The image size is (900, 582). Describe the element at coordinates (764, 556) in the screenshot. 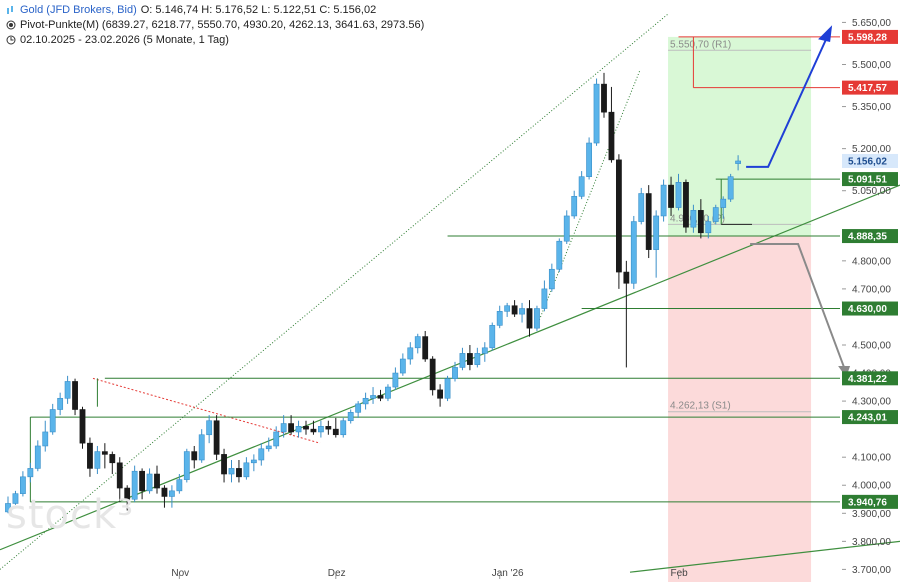

I see `lower-trend-line` at that location.